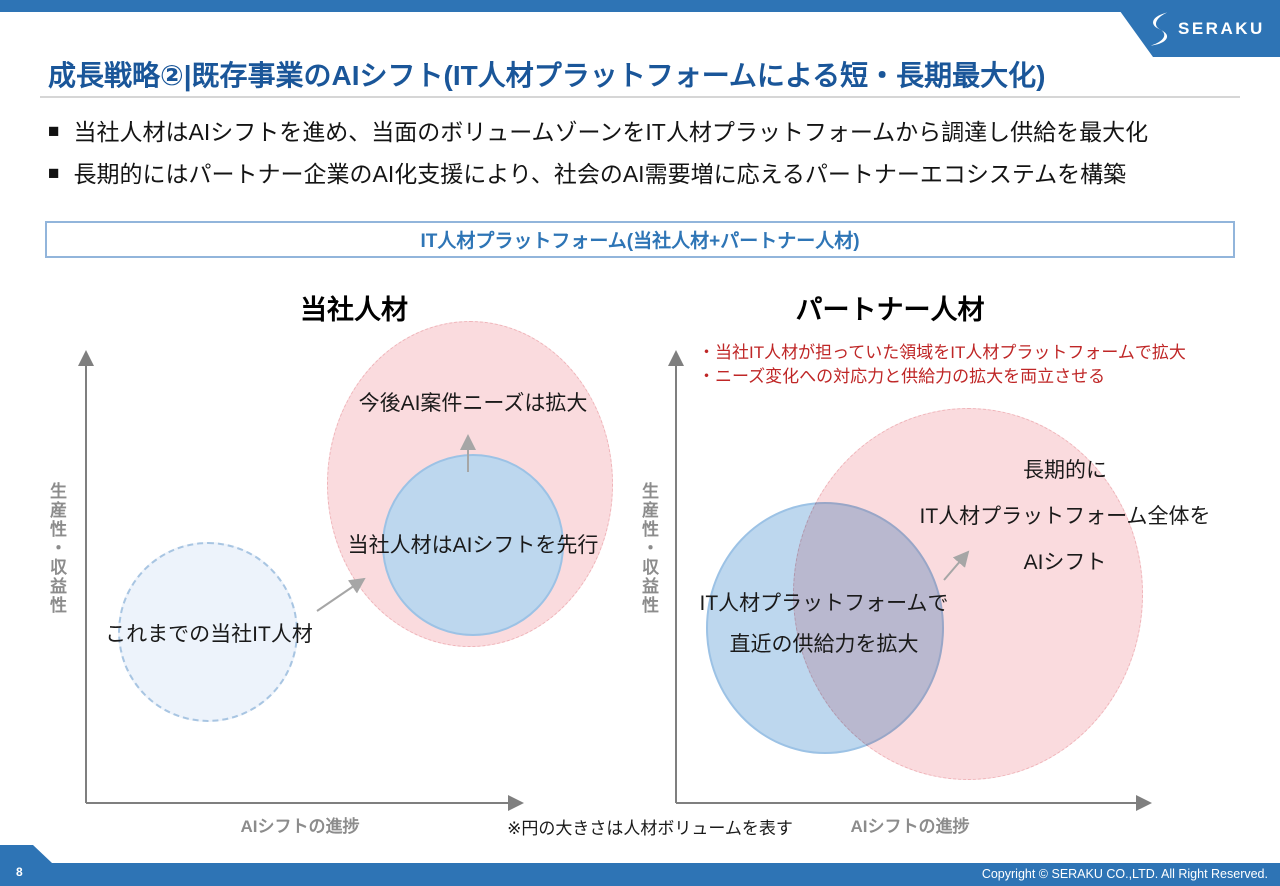 This screenshot has height=886, width=1280. I want to click on left-dashed-circle-label: これまでの当社IT人材, so click(209, 634).